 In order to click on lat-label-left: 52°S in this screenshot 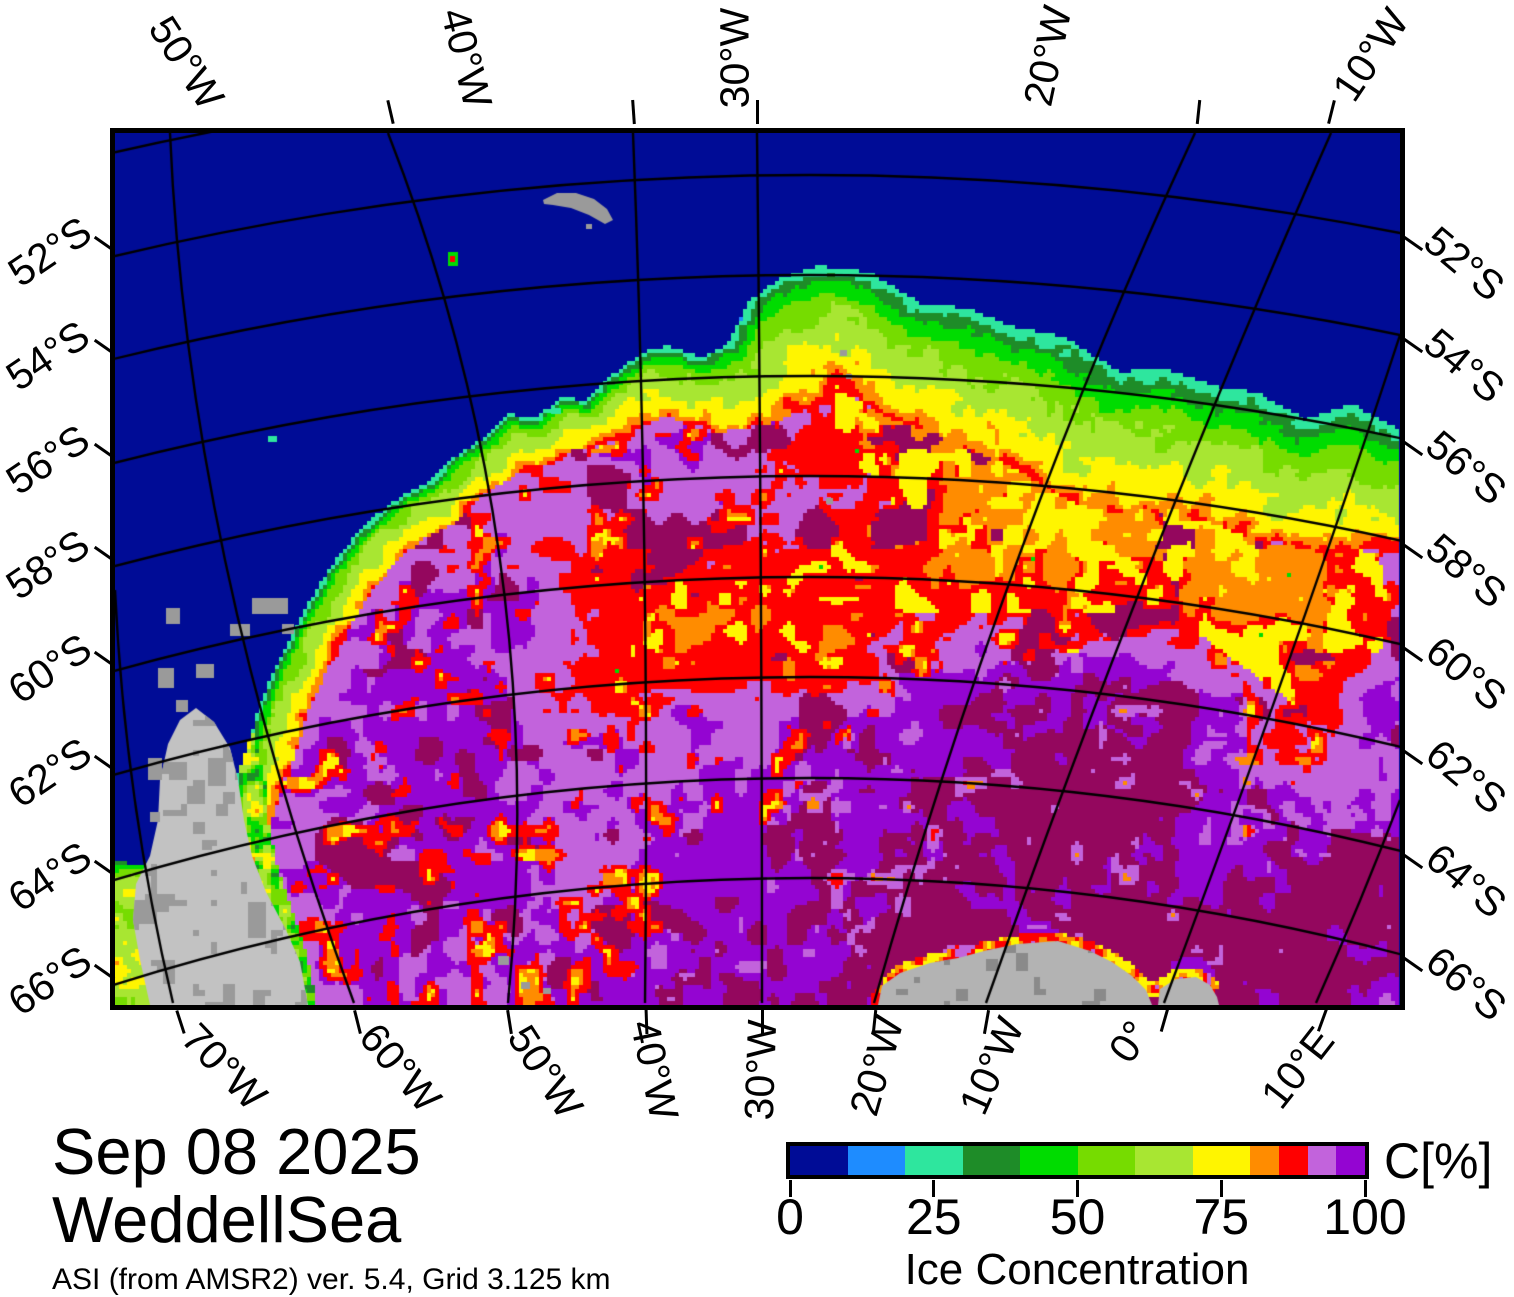, I will do `click(50, 251)`.